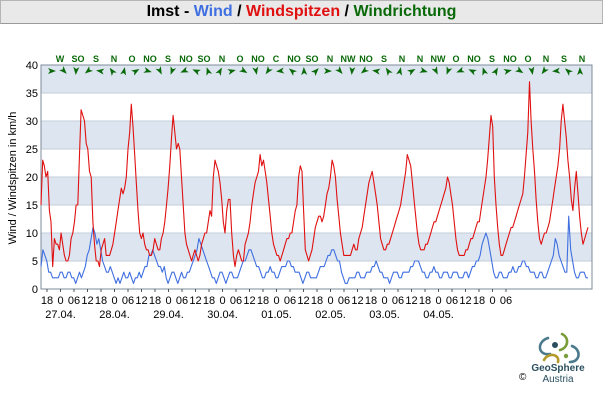  I want to click on y-tick-label: 35, so click(32, 94).